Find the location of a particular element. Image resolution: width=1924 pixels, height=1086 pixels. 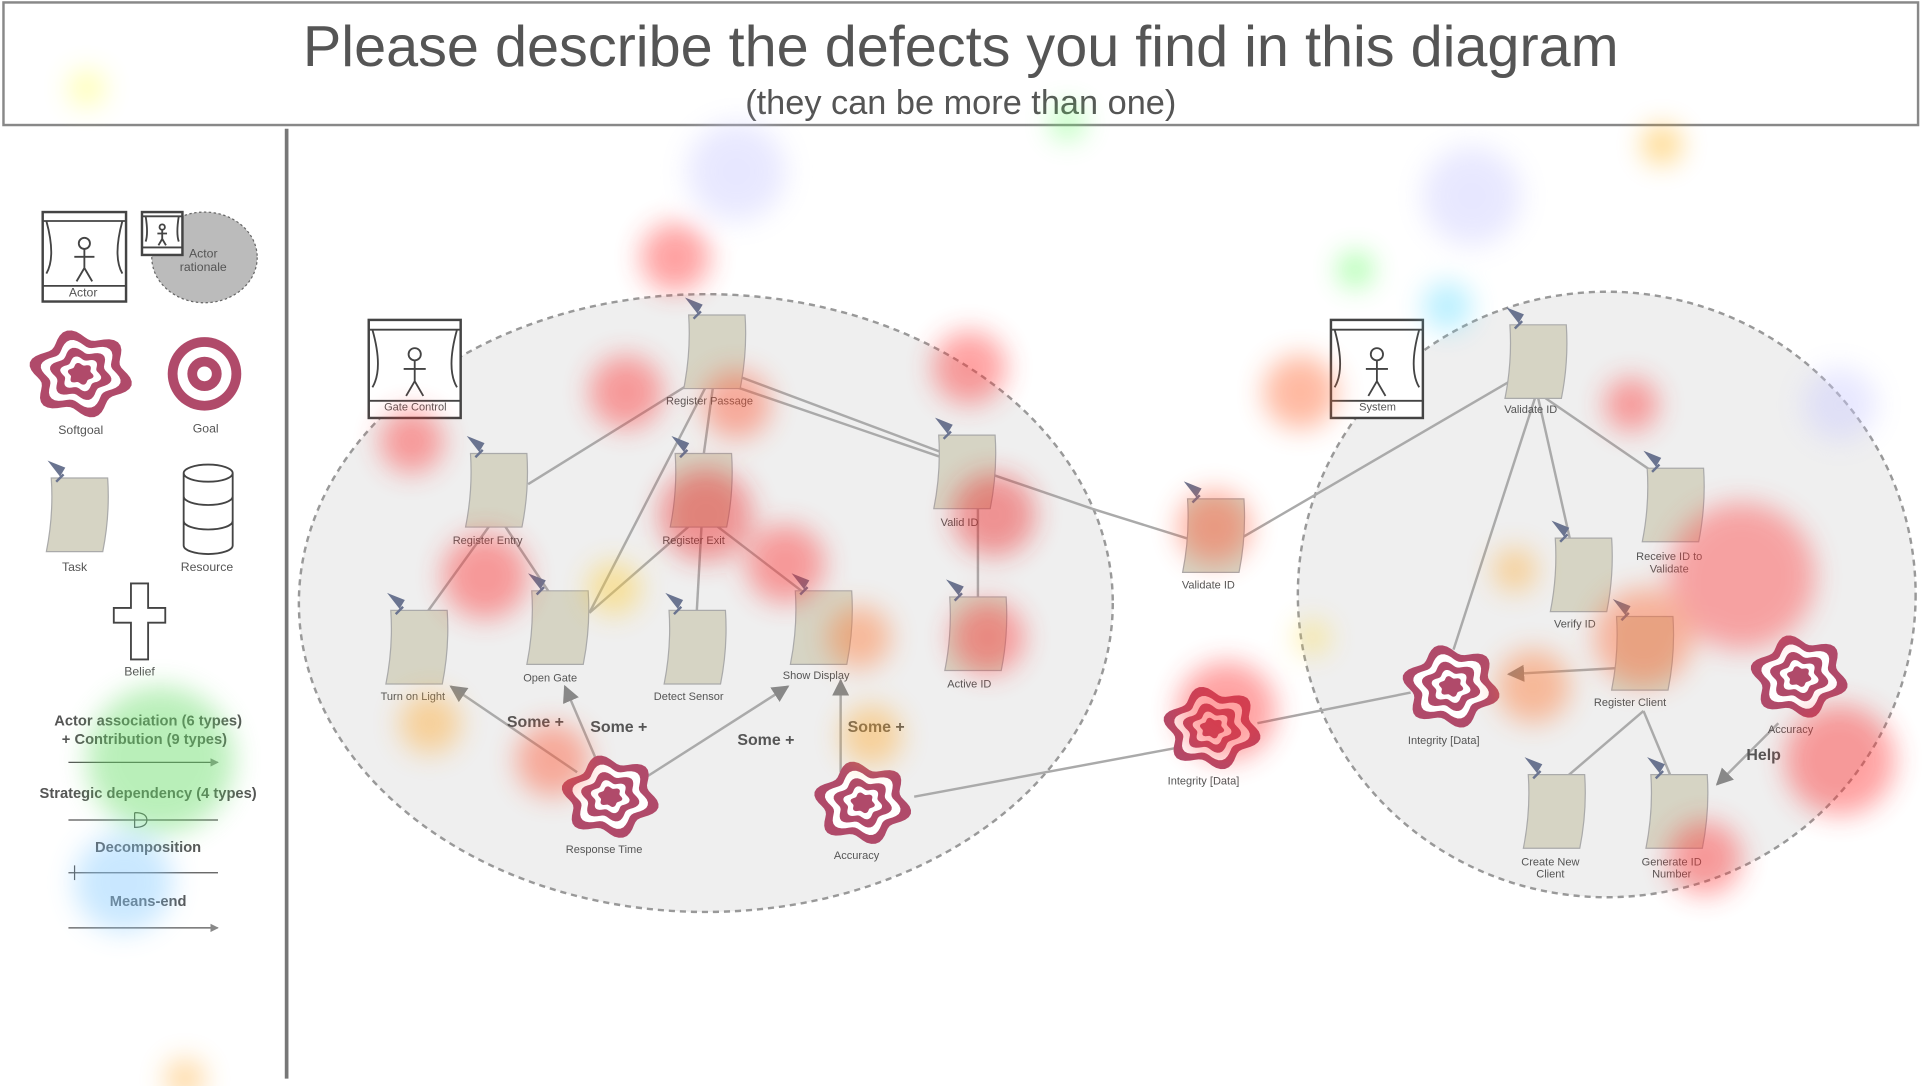

label: Strategic dependency (4 types) is located at coordinates (148, 794).